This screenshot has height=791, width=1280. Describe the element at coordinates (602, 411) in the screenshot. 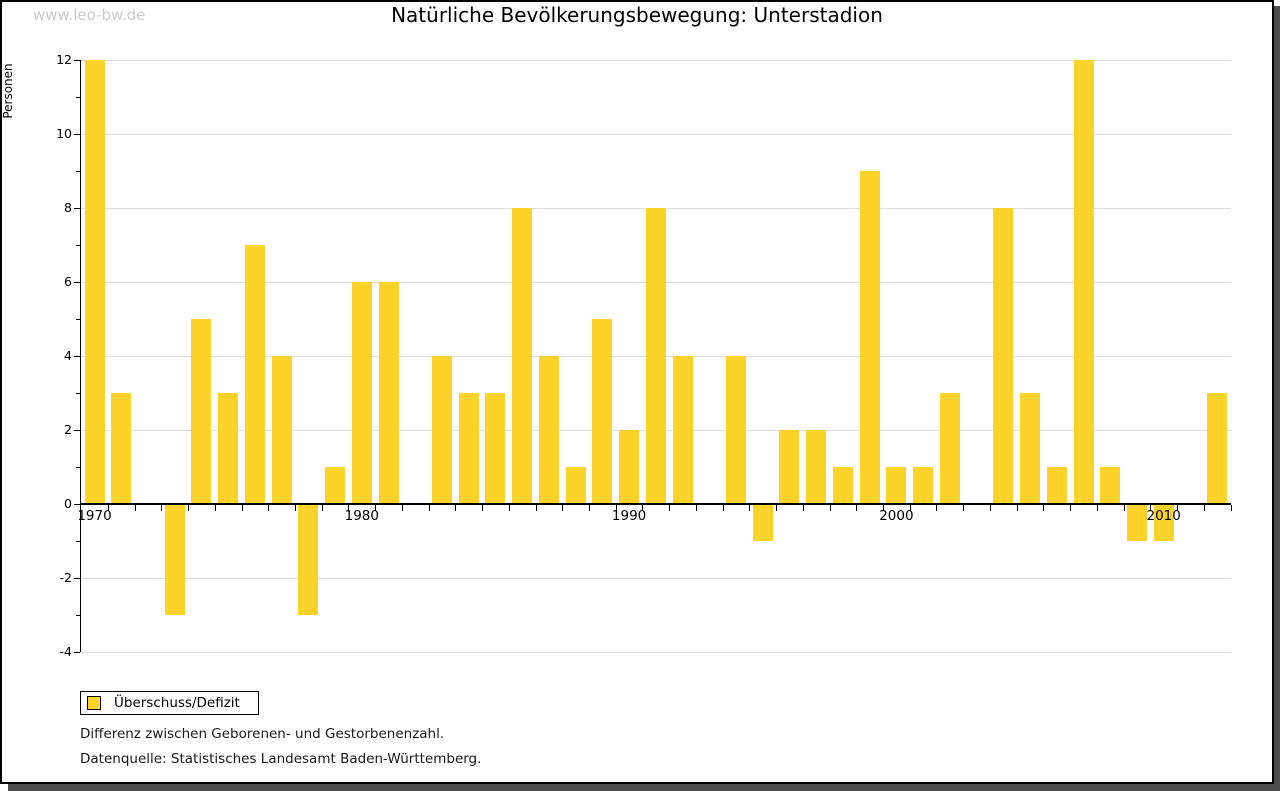

I see `bar-1989` at that location.